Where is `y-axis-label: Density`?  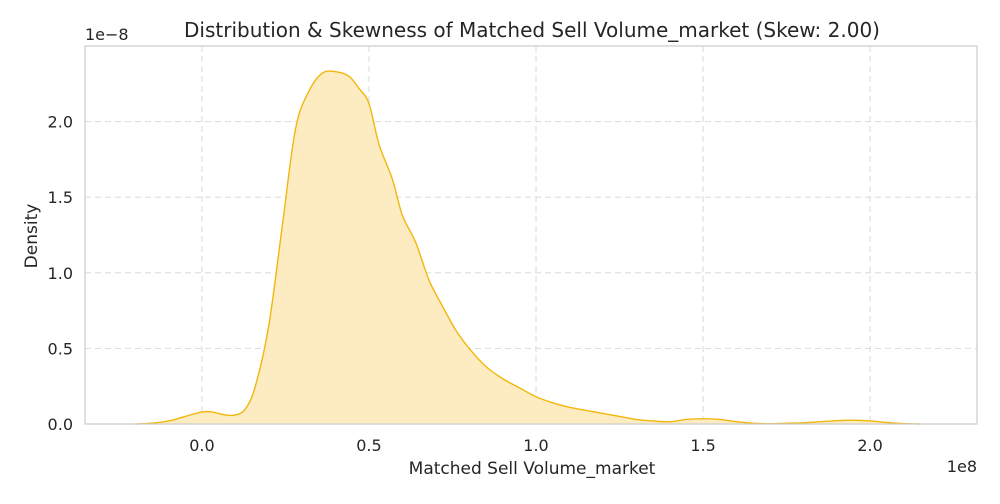 y-axis-label: Density is located at coordinates (32, 236).